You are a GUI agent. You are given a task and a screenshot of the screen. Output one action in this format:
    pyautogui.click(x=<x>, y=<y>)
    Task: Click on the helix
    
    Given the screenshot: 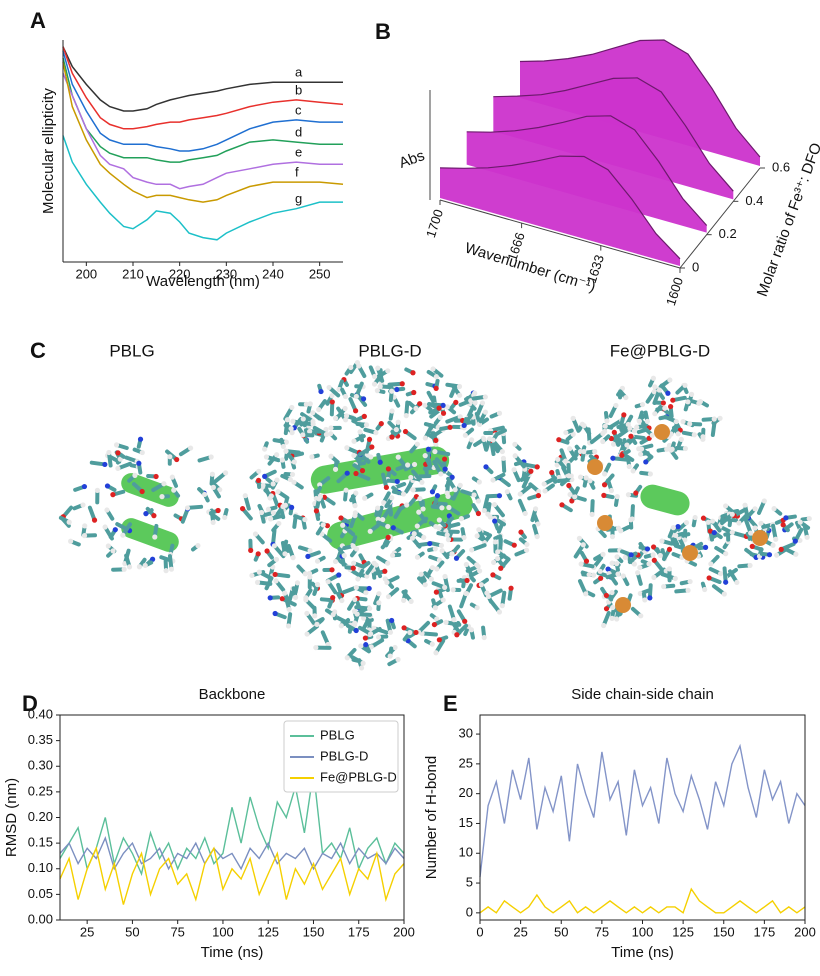 What is the action you would take?
    pyautogui.click(x=150, y=535)
    